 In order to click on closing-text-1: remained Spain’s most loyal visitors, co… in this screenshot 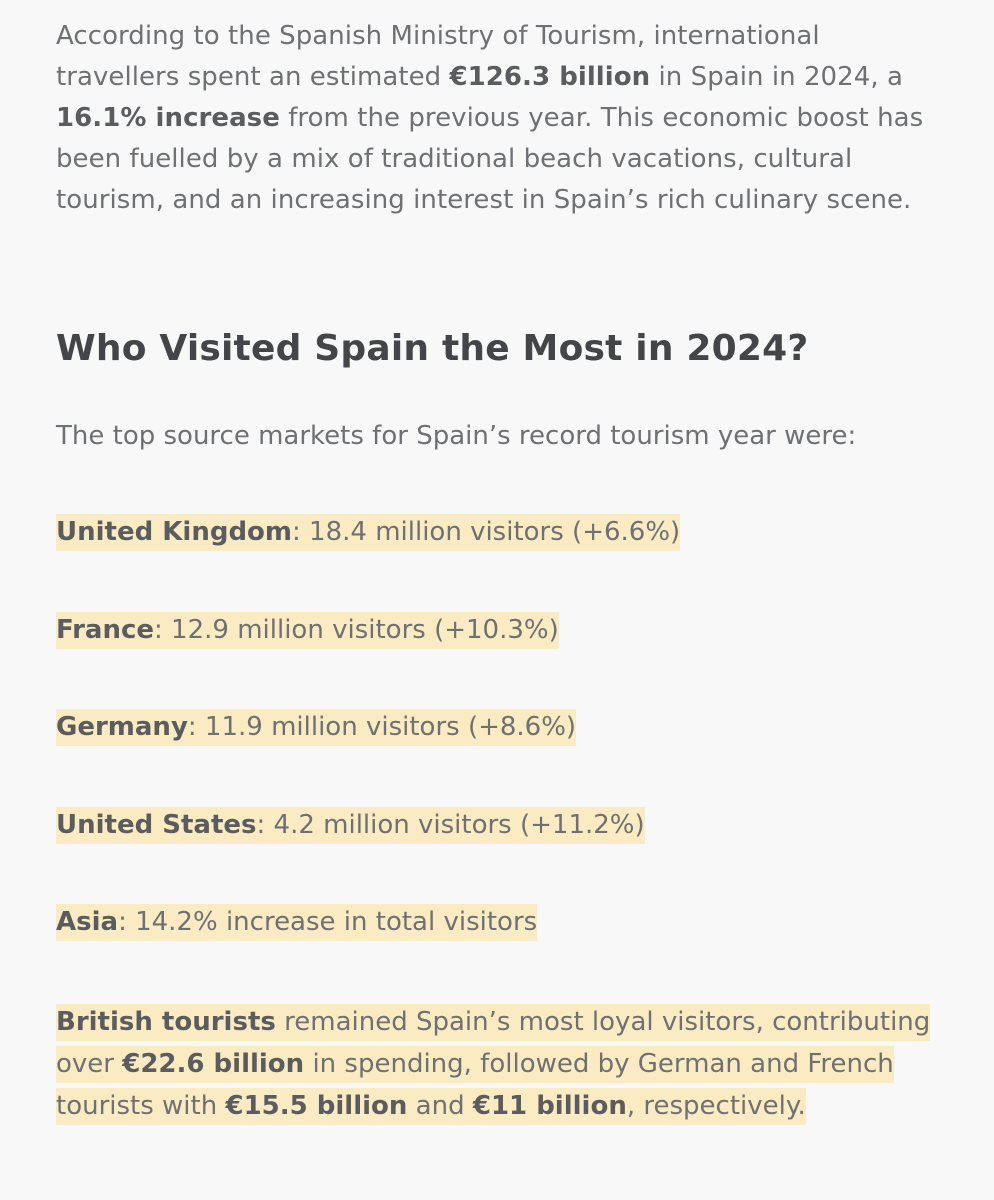, I will do `click(493, 1043)`.